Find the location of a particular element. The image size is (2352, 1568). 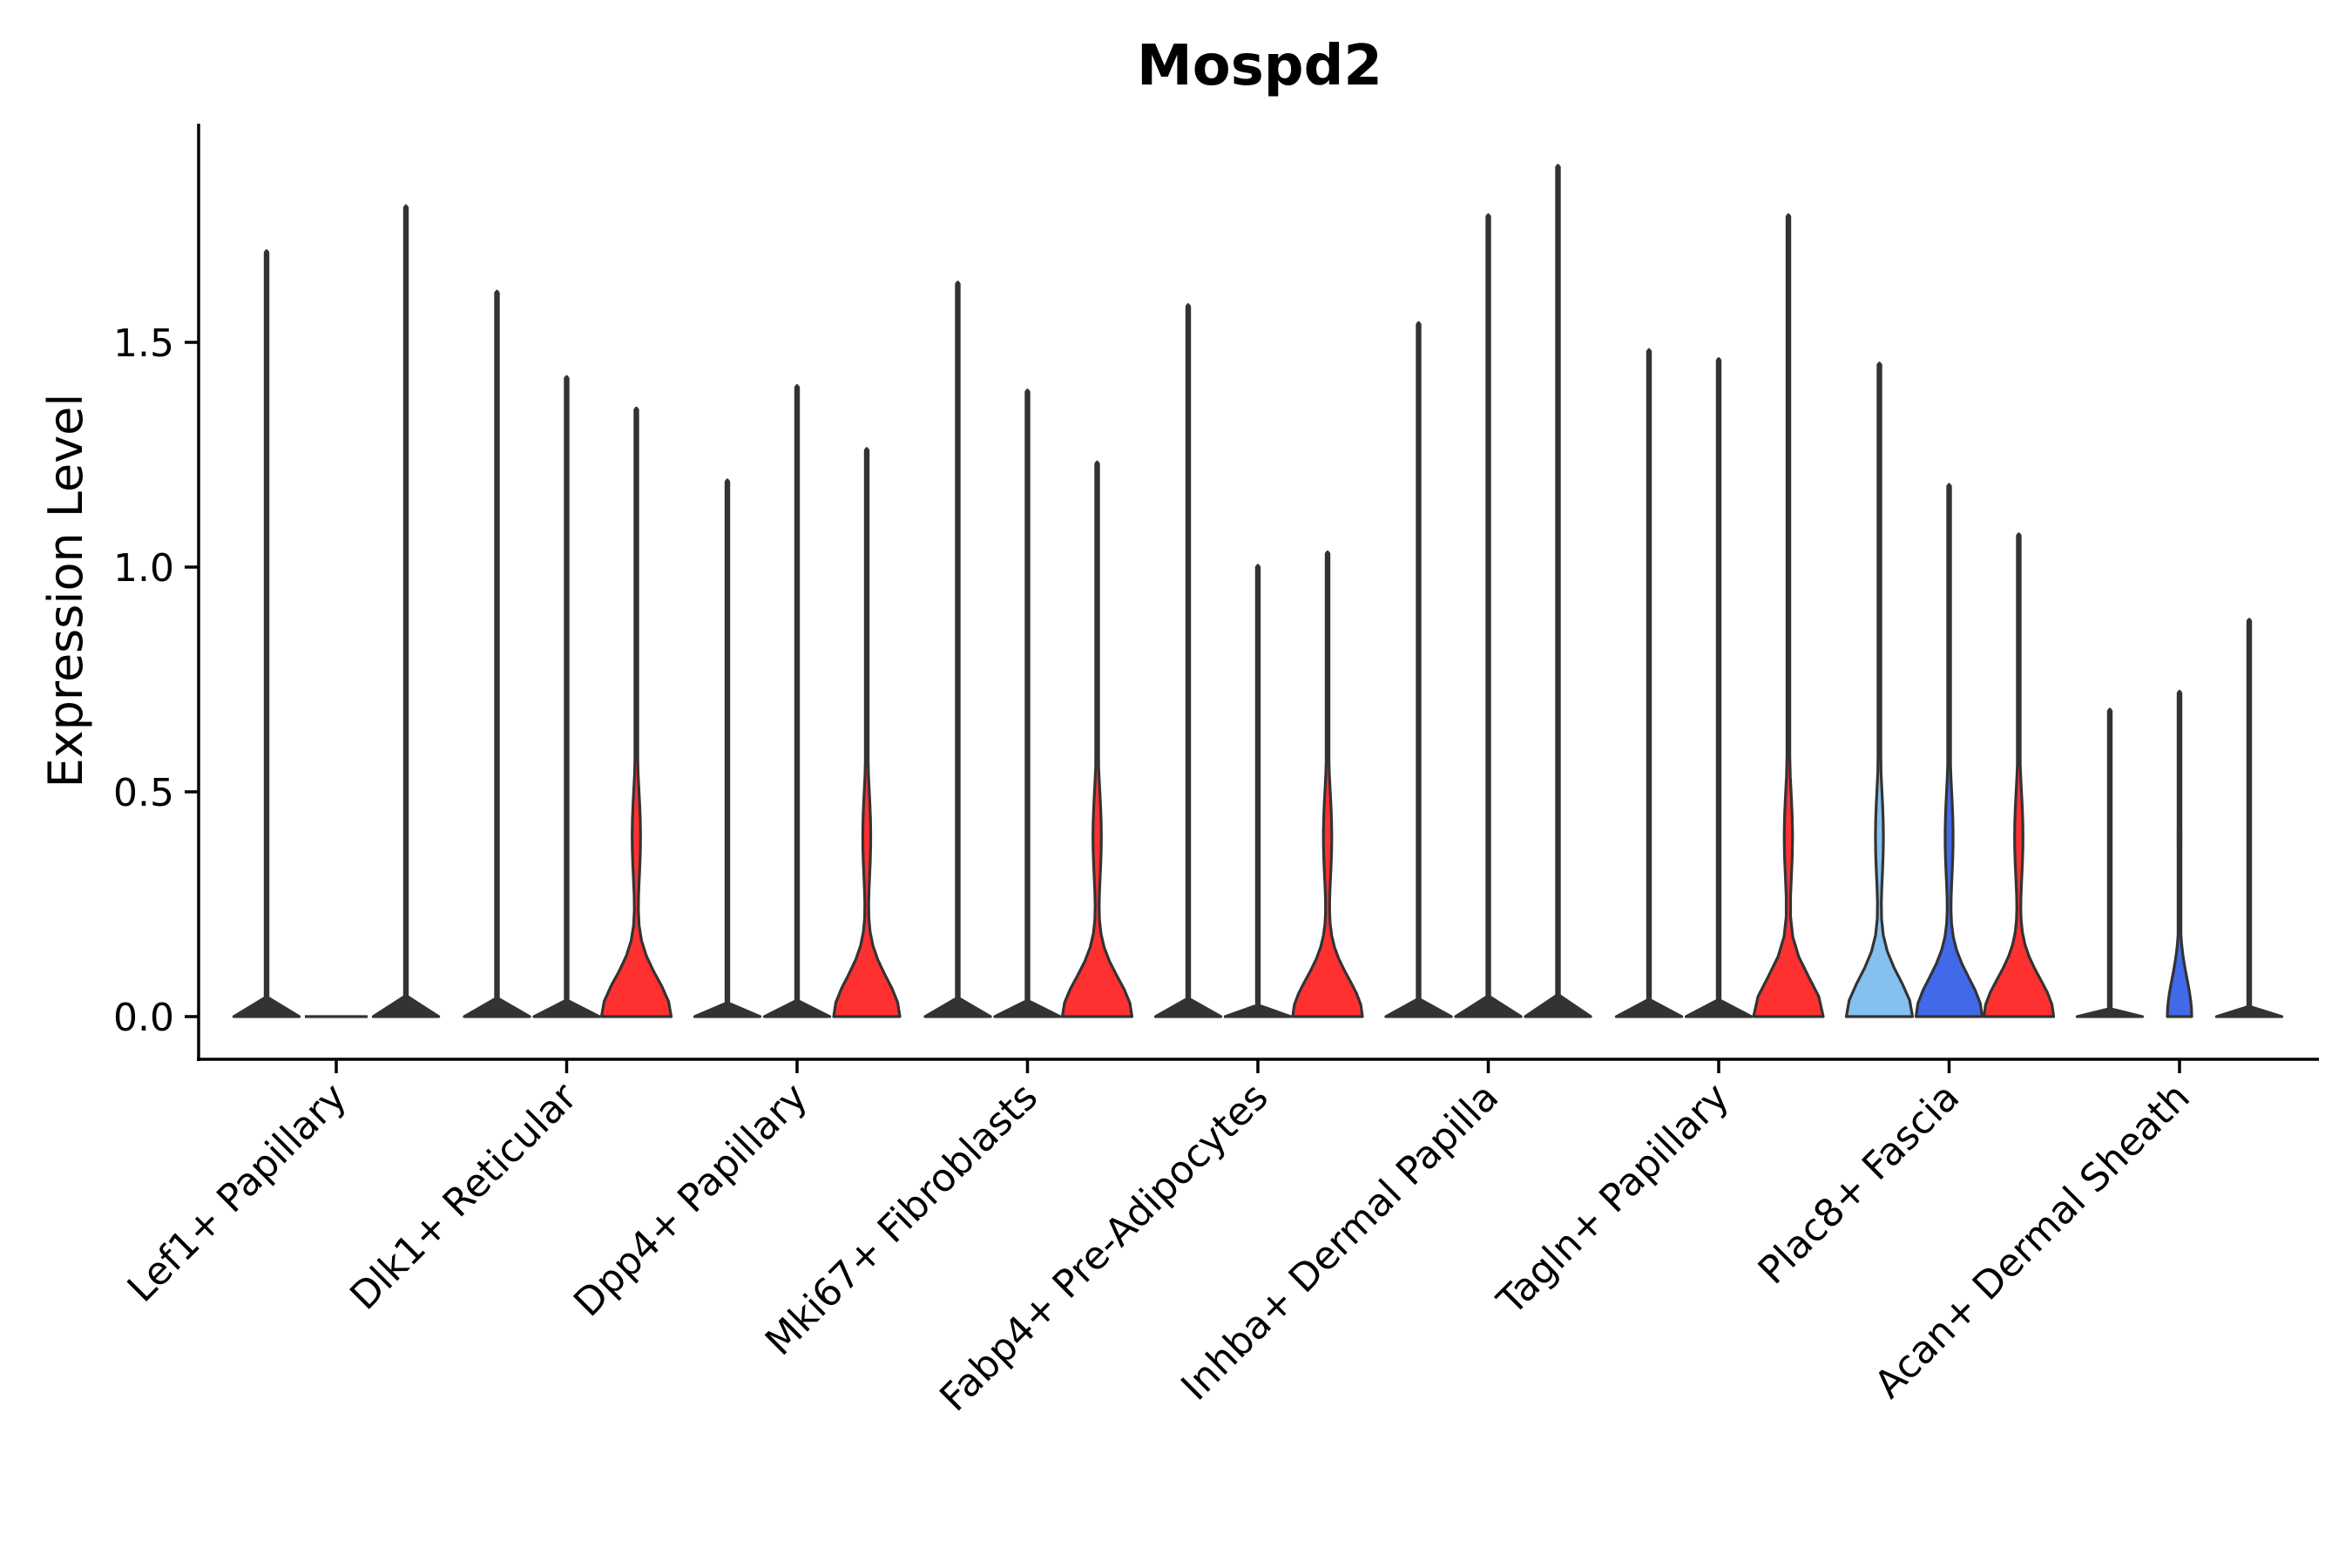

violin-plac8-fascia-group2 is located at coordinates (1949, 751).